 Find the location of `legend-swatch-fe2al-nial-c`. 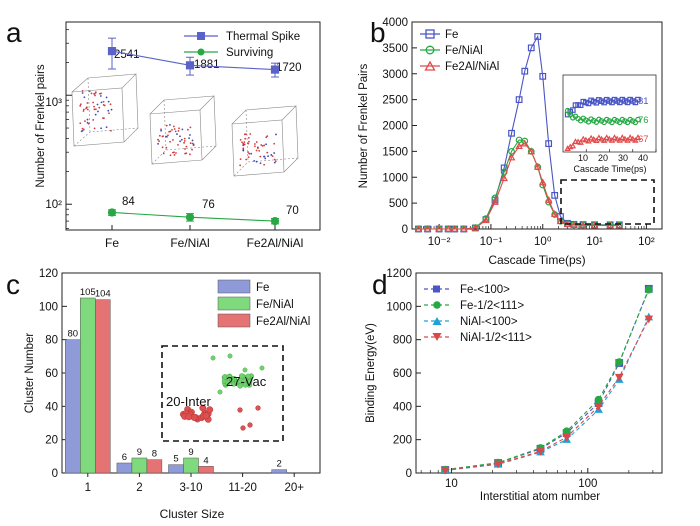

legend-swatch-fe2al-nial-c is located at coordinates (234, 320).